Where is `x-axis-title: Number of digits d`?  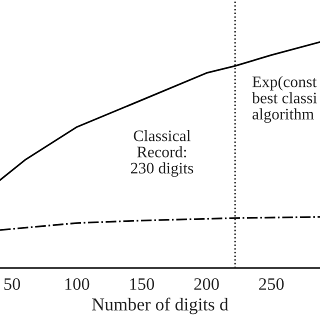
x-axis-title: Number of digits d is located at coordinates (160, 306).